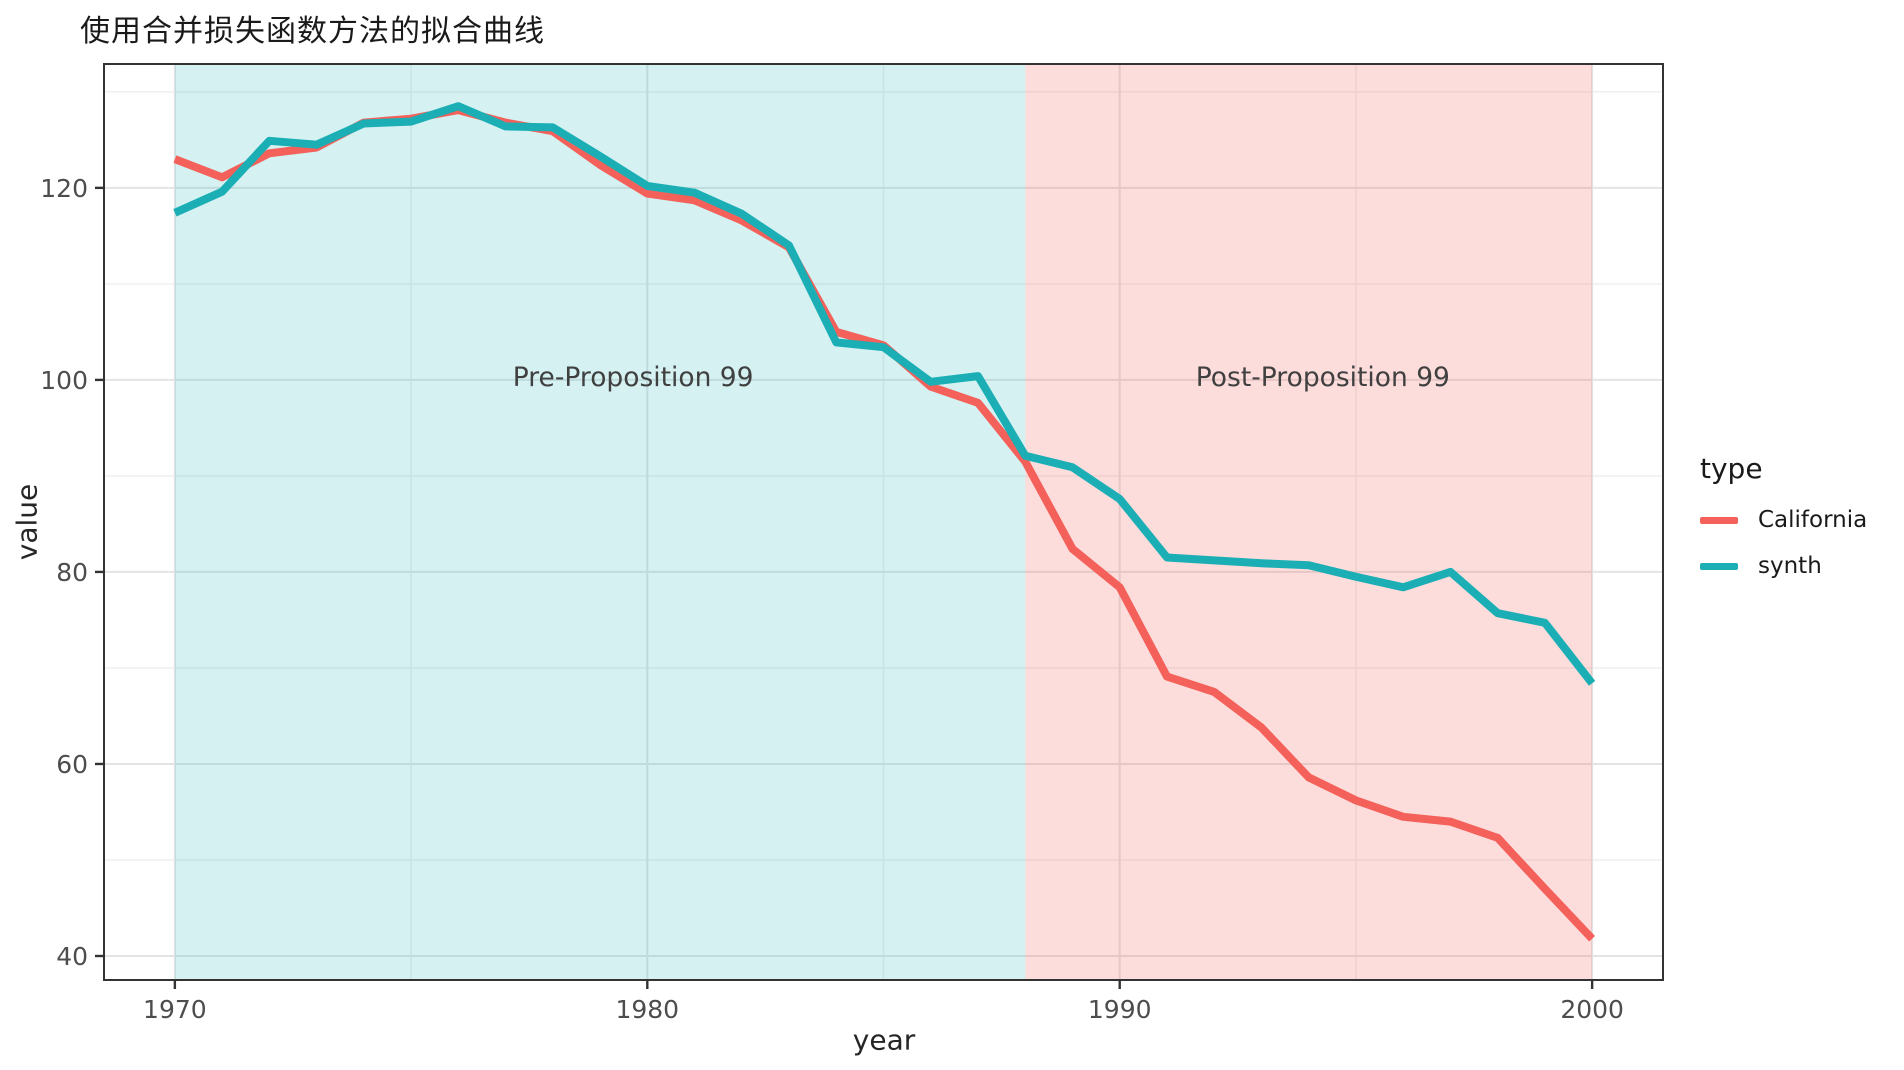 This screenshot has height=1070, width=1904. Describe the element at coordinates (175, 1009) in the screenshot. I see `x-tick-label: 1970` at that location.